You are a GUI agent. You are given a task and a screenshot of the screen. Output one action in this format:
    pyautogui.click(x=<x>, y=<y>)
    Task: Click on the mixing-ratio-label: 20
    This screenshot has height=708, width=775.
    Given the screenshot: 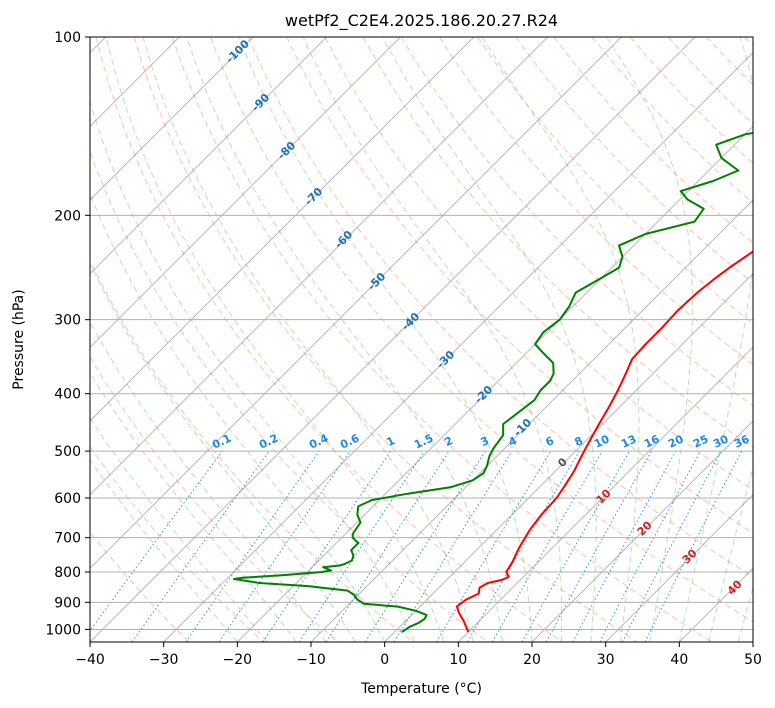 What is the action you would take?
    pyautogui.click(x=676, y=441)
    